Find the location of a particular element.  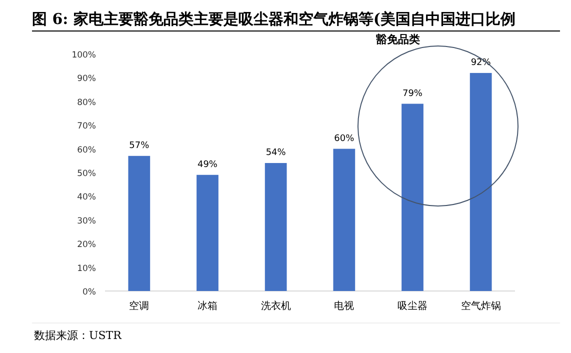

source-note: 数据来源：USTR is located at coordinates (78, 335).